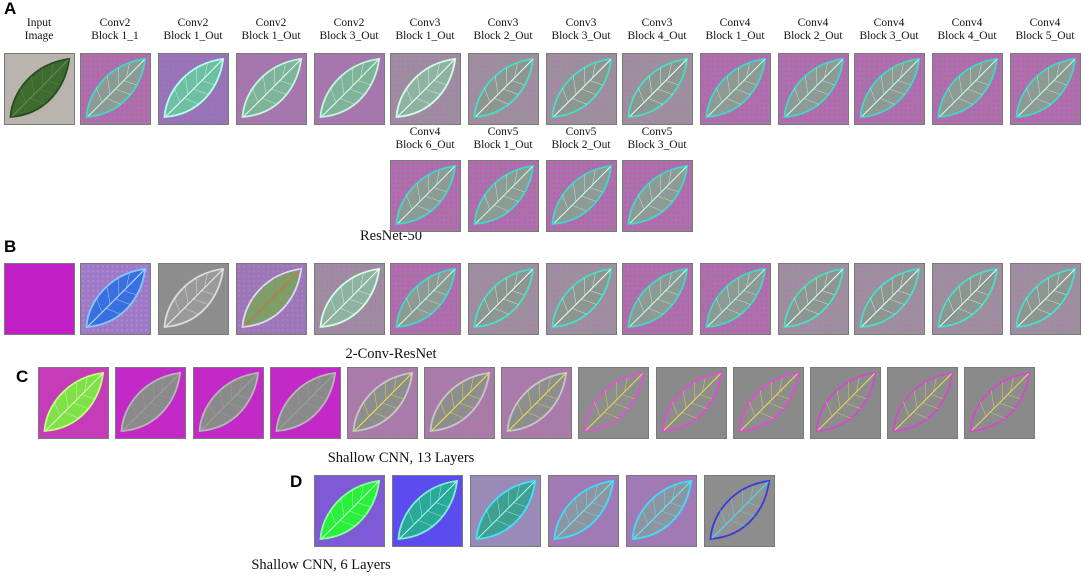 This screenshot has height=577, width=1084. I want to click on column-label: Conv4 Block 4_Out, so click(967, 30).